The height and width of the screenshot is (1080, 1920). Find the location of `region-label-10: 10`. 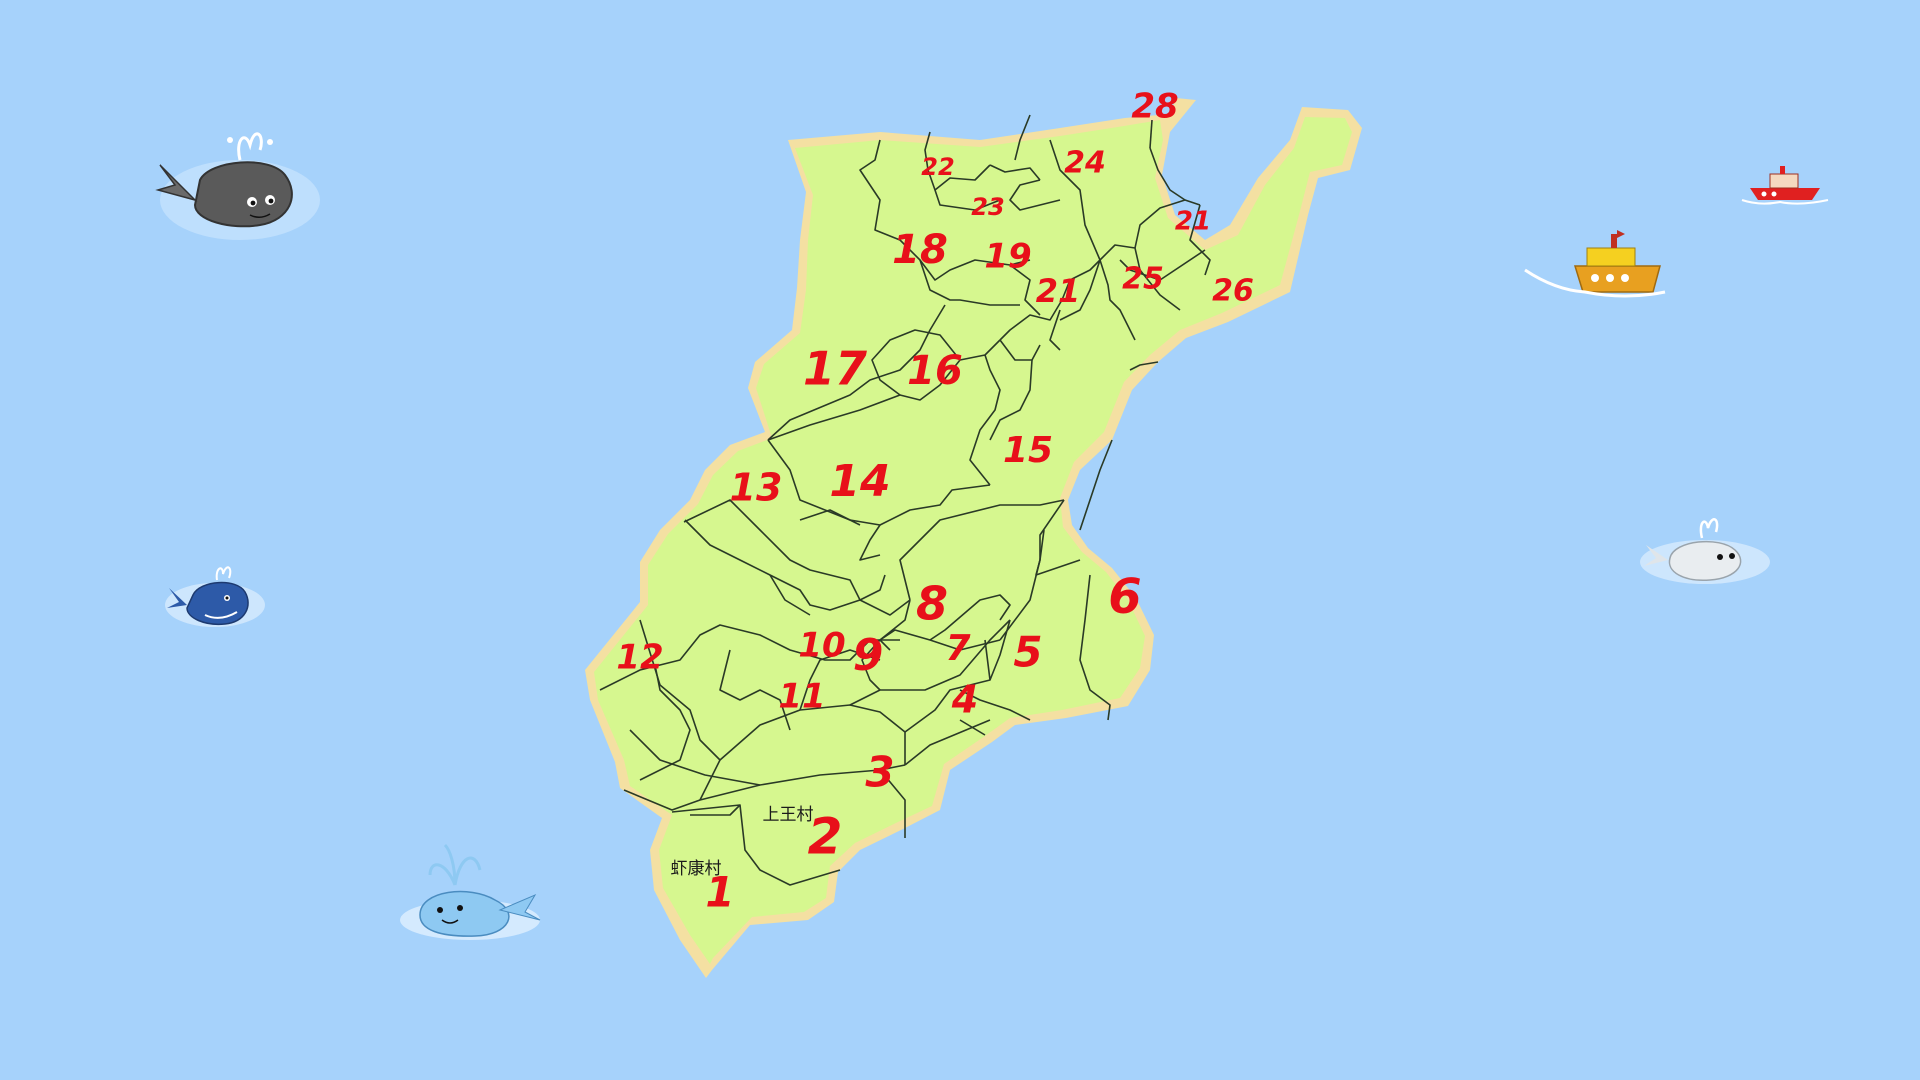

region-label-10: 10 is located at coordinates (821, 646).